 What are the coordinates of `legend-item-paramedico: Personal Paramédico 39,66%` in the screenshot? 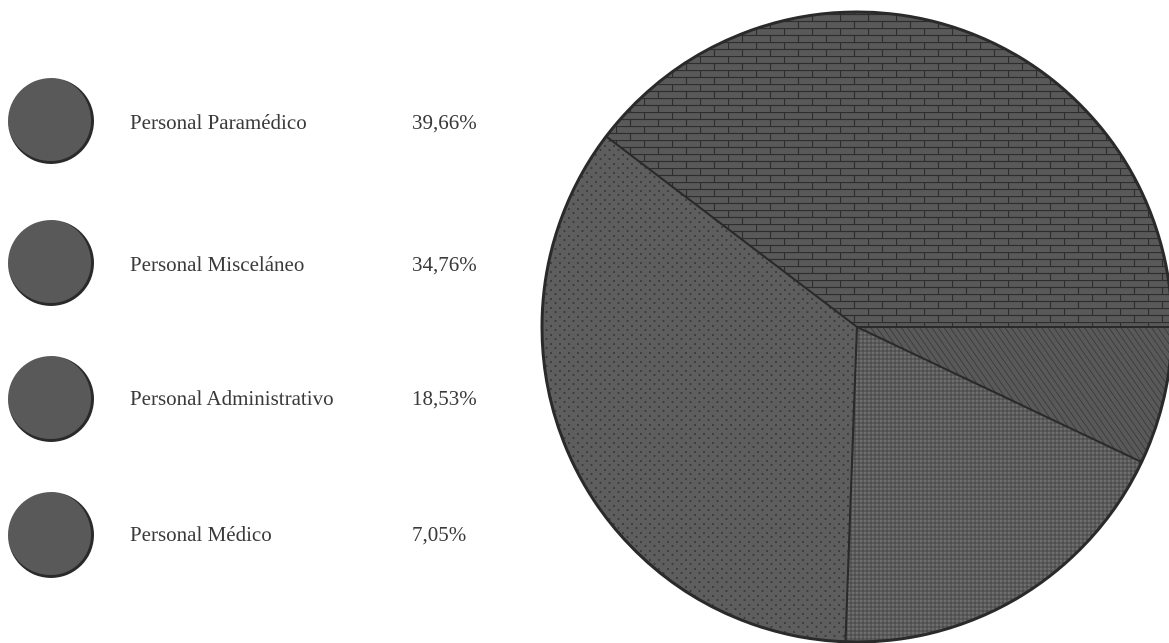 It's located at (260, 128).